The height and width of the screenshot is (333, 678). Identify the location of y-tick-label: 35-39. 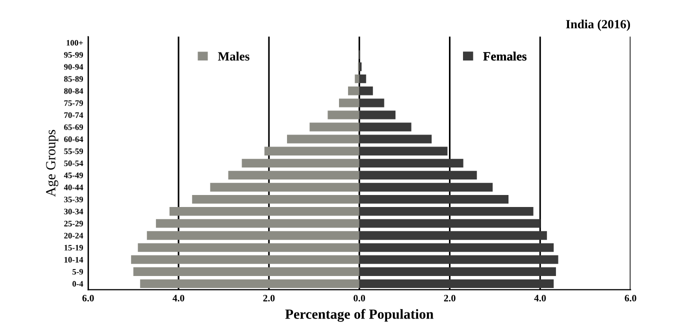
(73, 199).